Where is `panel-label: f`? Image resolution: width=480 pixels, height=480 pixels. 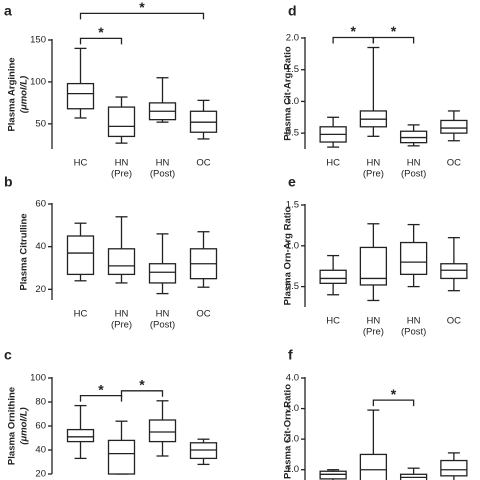 panel-label: f is located at coordinates (290, 355).